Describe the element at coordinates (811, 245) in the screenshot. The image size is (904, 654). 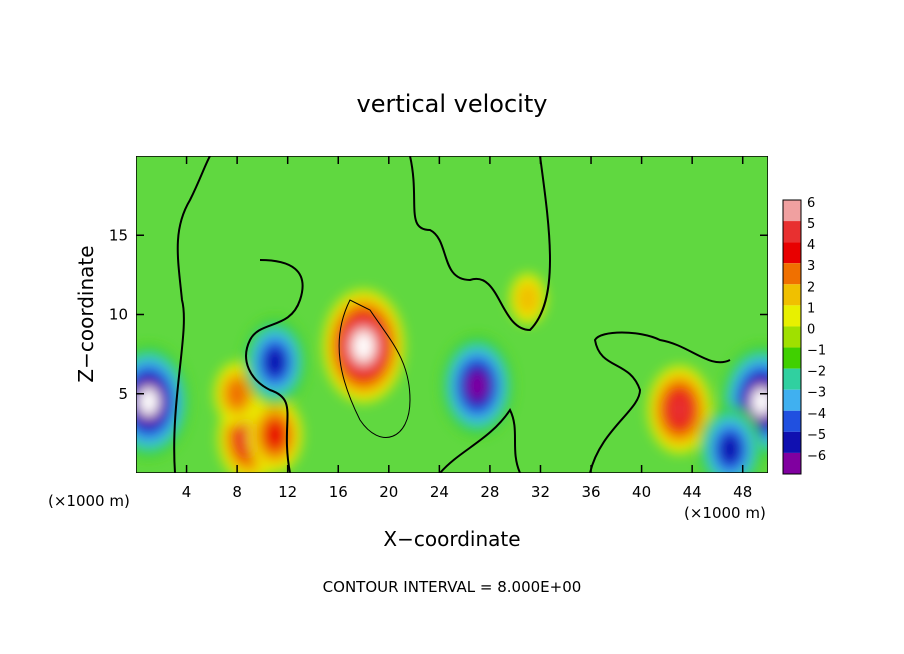
I see `colorbar-label: 4` at that location.